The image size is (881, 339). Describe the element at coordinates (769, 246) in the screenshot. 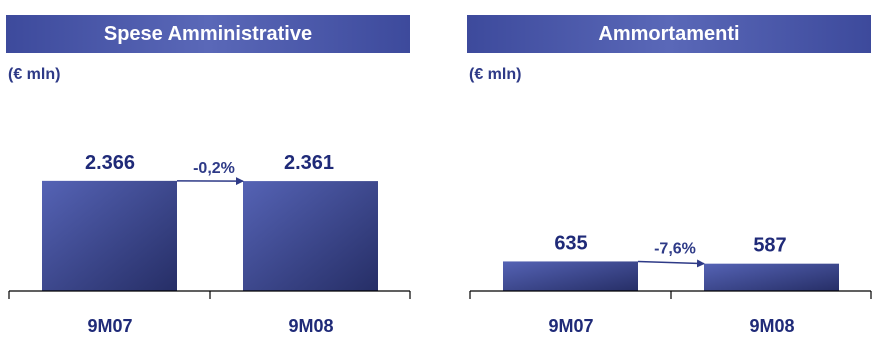

I see `data-label: 587` at that location.